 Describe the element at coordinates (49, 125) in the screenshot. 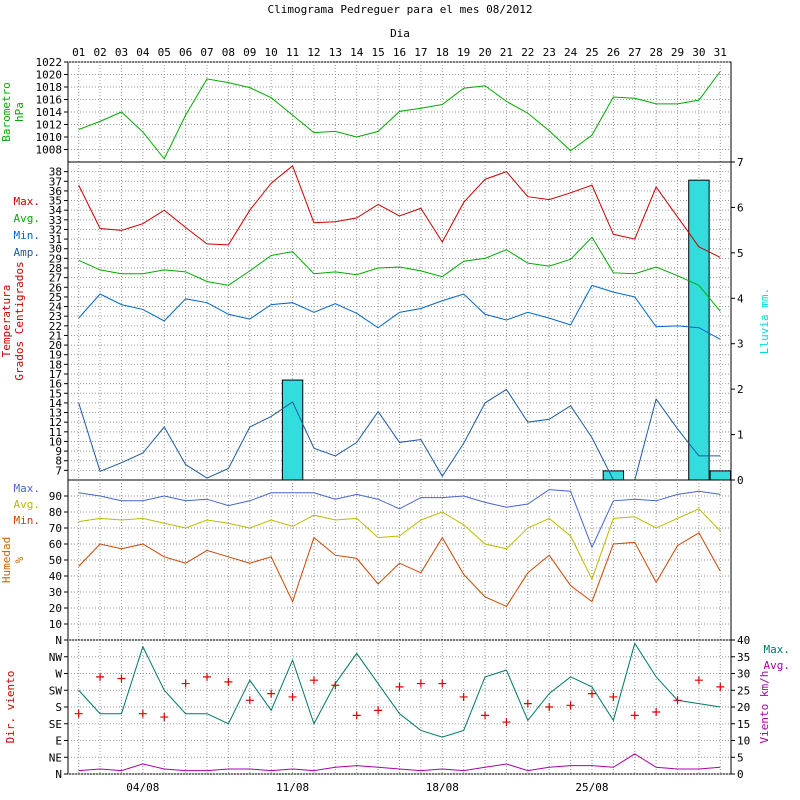

I see `y-tick-label: 1012` at that location.